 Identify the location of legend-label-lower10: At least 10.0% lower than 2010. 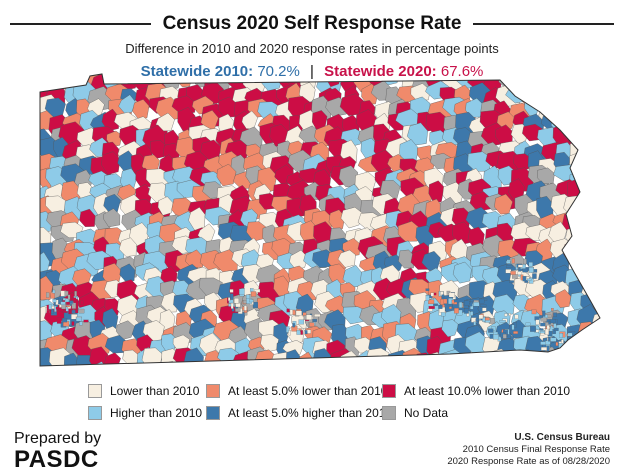
(487, 391).